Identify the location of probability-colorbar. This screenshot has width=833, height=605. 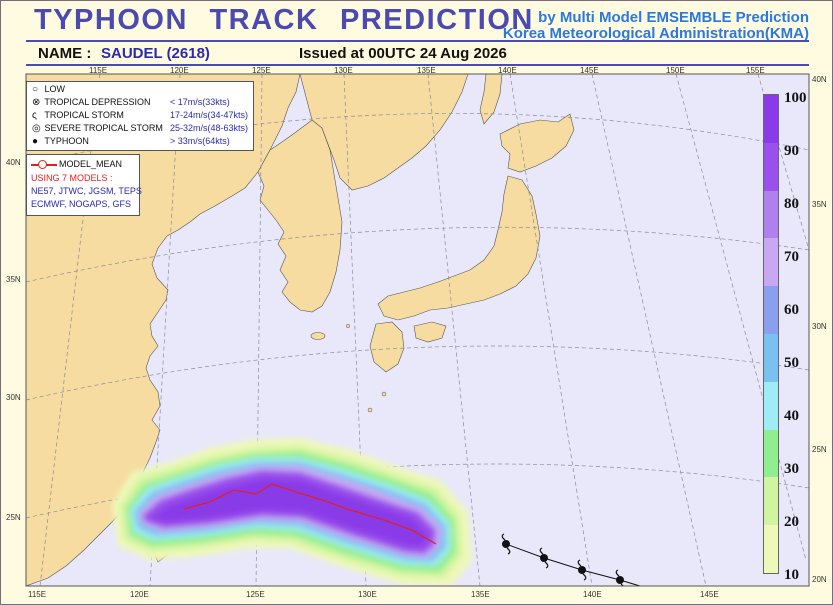
(771, 334).